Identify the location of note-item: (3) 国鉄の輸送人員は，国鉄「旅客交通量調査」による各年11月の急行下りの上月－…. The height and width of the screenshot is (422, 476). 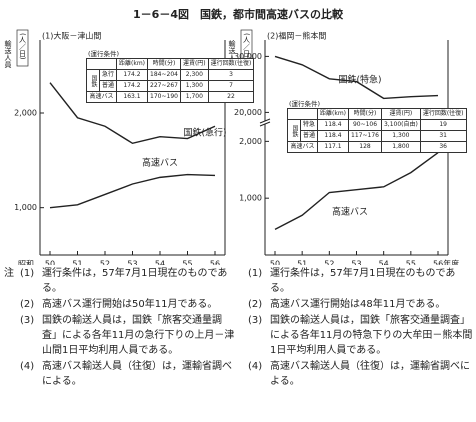
(127, 335).